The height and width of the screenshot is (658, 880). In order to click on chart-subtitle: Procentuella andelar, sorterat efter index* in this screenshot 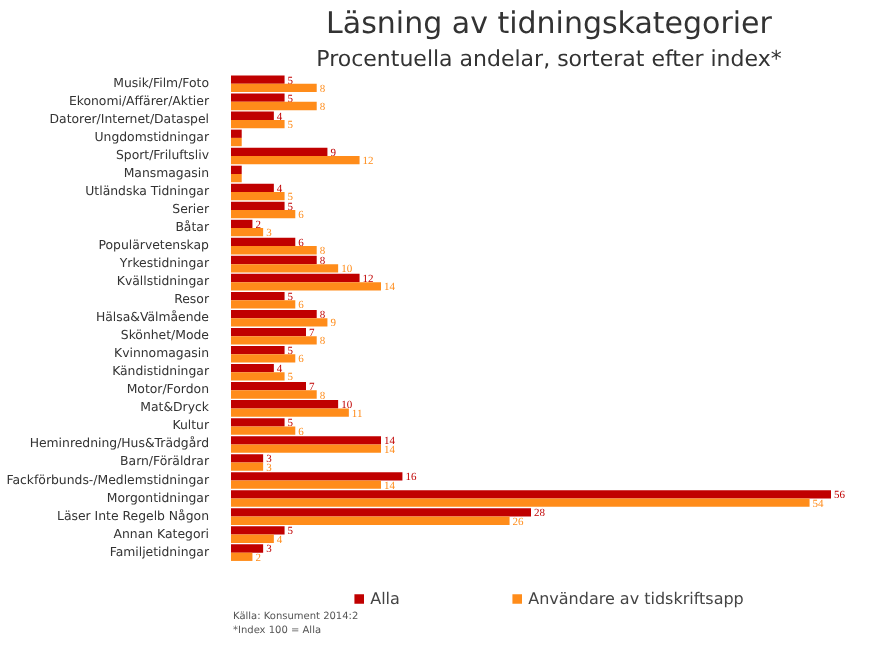, I will do `click(549, 59)`.